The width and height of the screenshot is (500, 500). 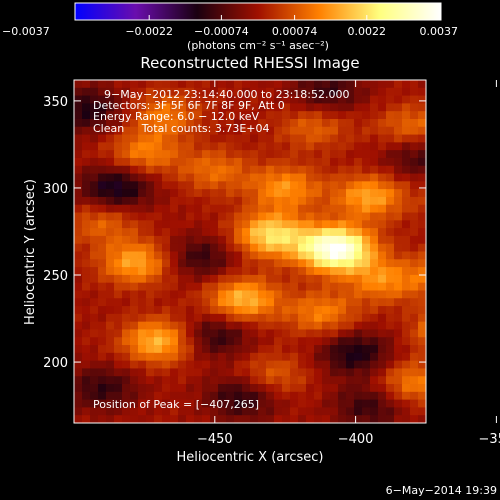 I want to click on colorbar-tick-label: 0.0022, so click(x=367, y=31).